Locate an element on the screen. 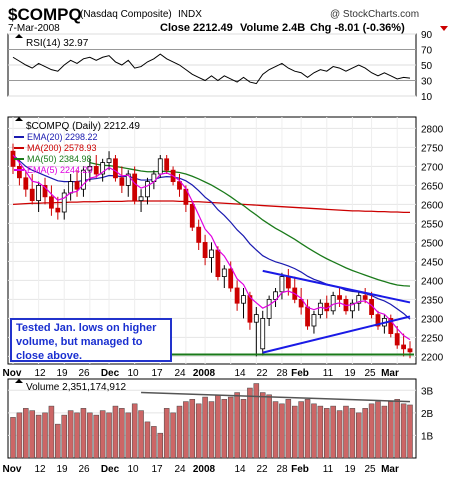  price-tick-label: 2400 is located at coordinates (432, 281).